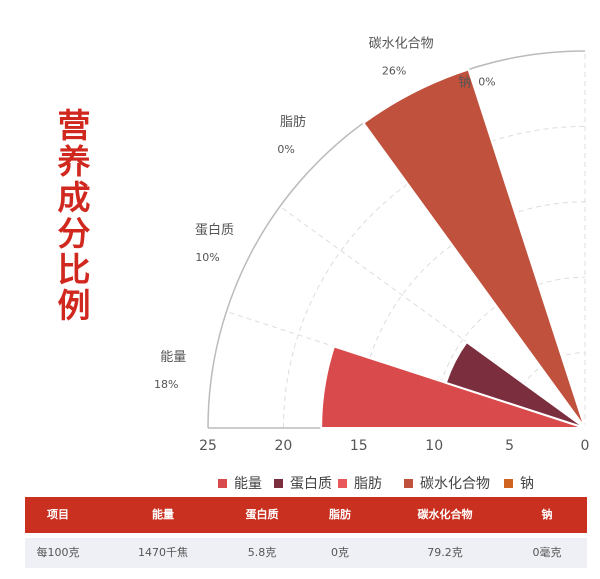 Image resolution: width=600 pixels, height=579 pixels. What do you see at coordinates (74, 305) in the screenshot?
I see `title-char: 例` at bounding box center [74, 305].